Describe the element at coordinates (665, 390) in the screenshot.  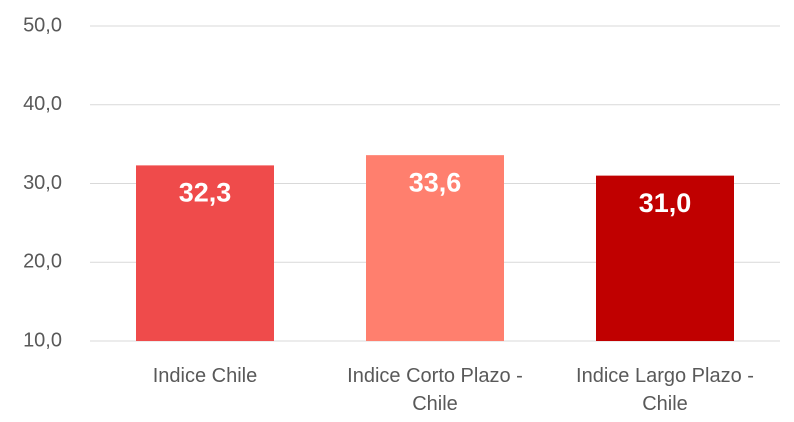
I see `x-tick-label: Indice Largo Plazo - Chile` at that location.